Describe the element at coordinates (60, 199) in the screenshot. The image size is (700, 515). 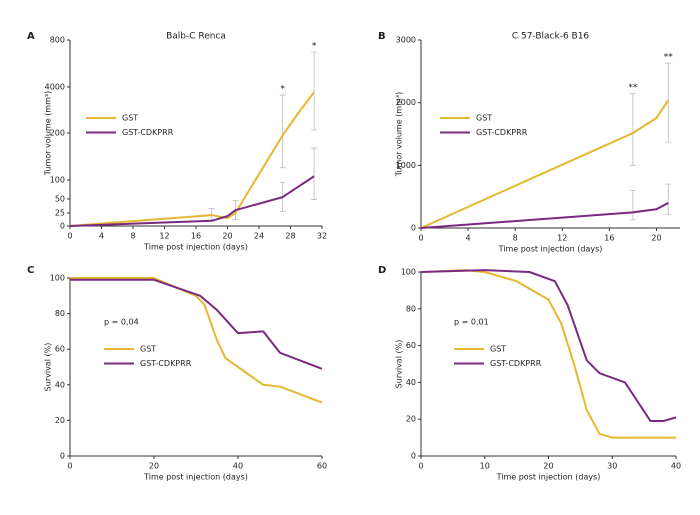
I see `y-tick-label: 50` at that location.